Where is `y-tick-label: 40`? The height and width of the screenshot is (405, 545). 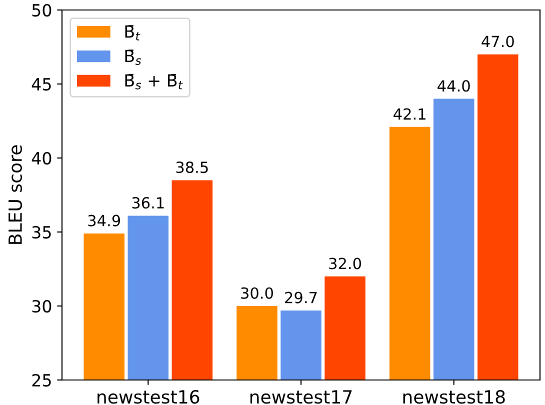 y-tick-label: 40 is located at coordinates (42, 158).